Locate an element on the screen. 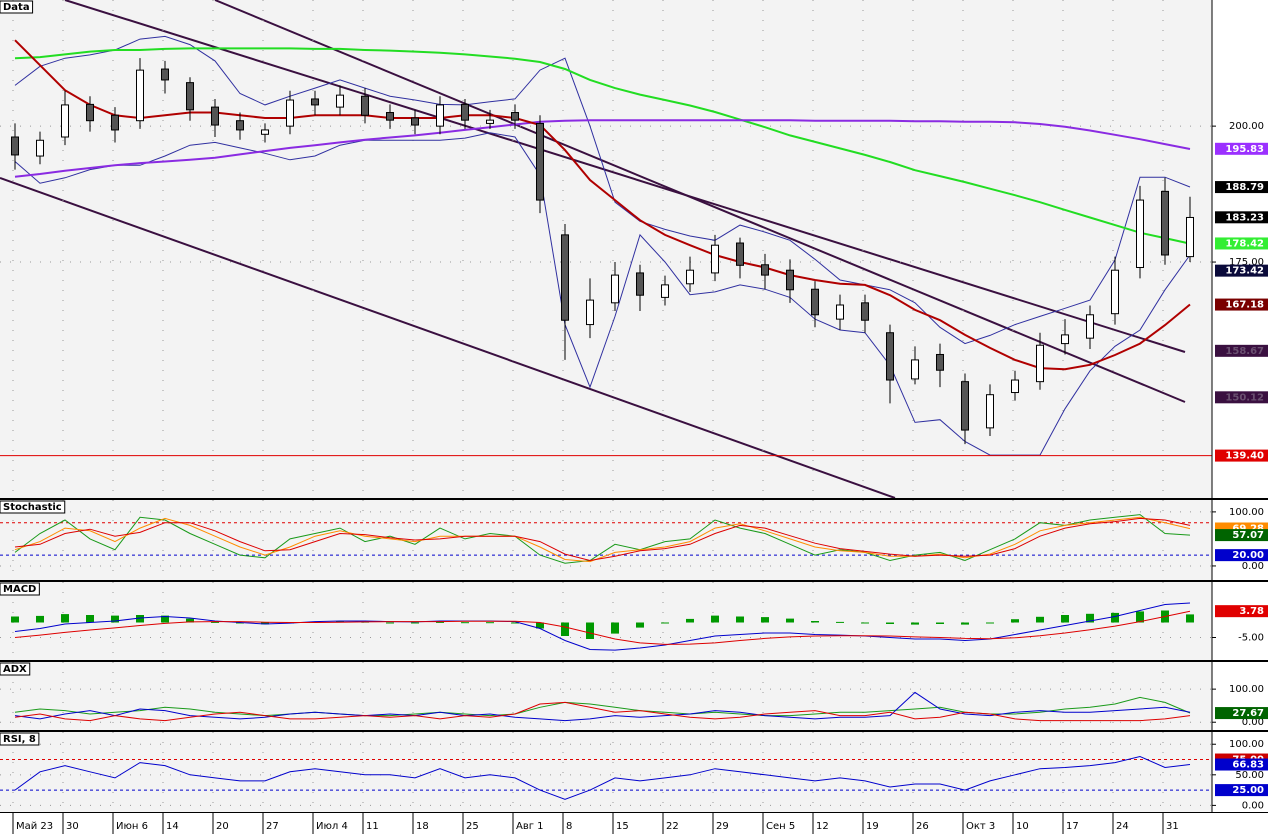 The image size is (1268, 834). x-tick-label: 24 is located at coordinates (1122, 826).